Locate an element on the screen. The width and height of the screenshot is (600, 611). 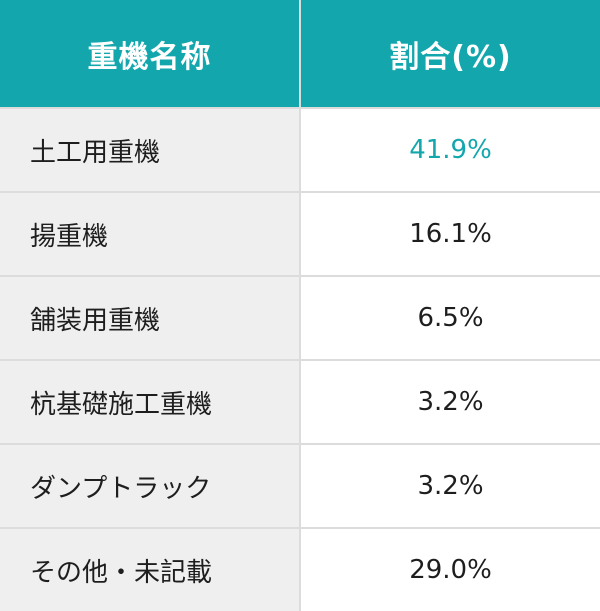
ratio-cell: 29.0% is located at coordinates (450, 569).